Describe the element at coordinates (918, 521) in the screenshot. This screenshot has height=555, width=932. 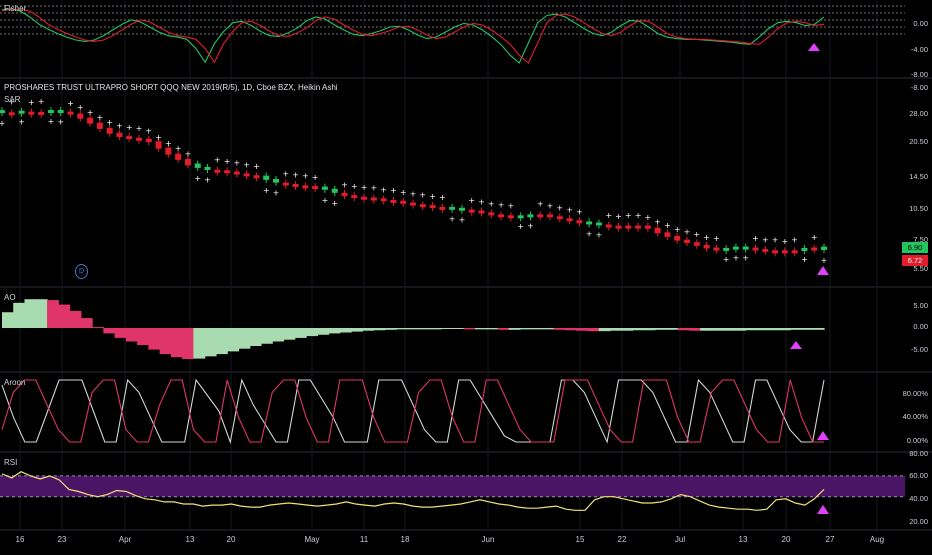
I see `rsi-tick-3: 20.00` at that location.